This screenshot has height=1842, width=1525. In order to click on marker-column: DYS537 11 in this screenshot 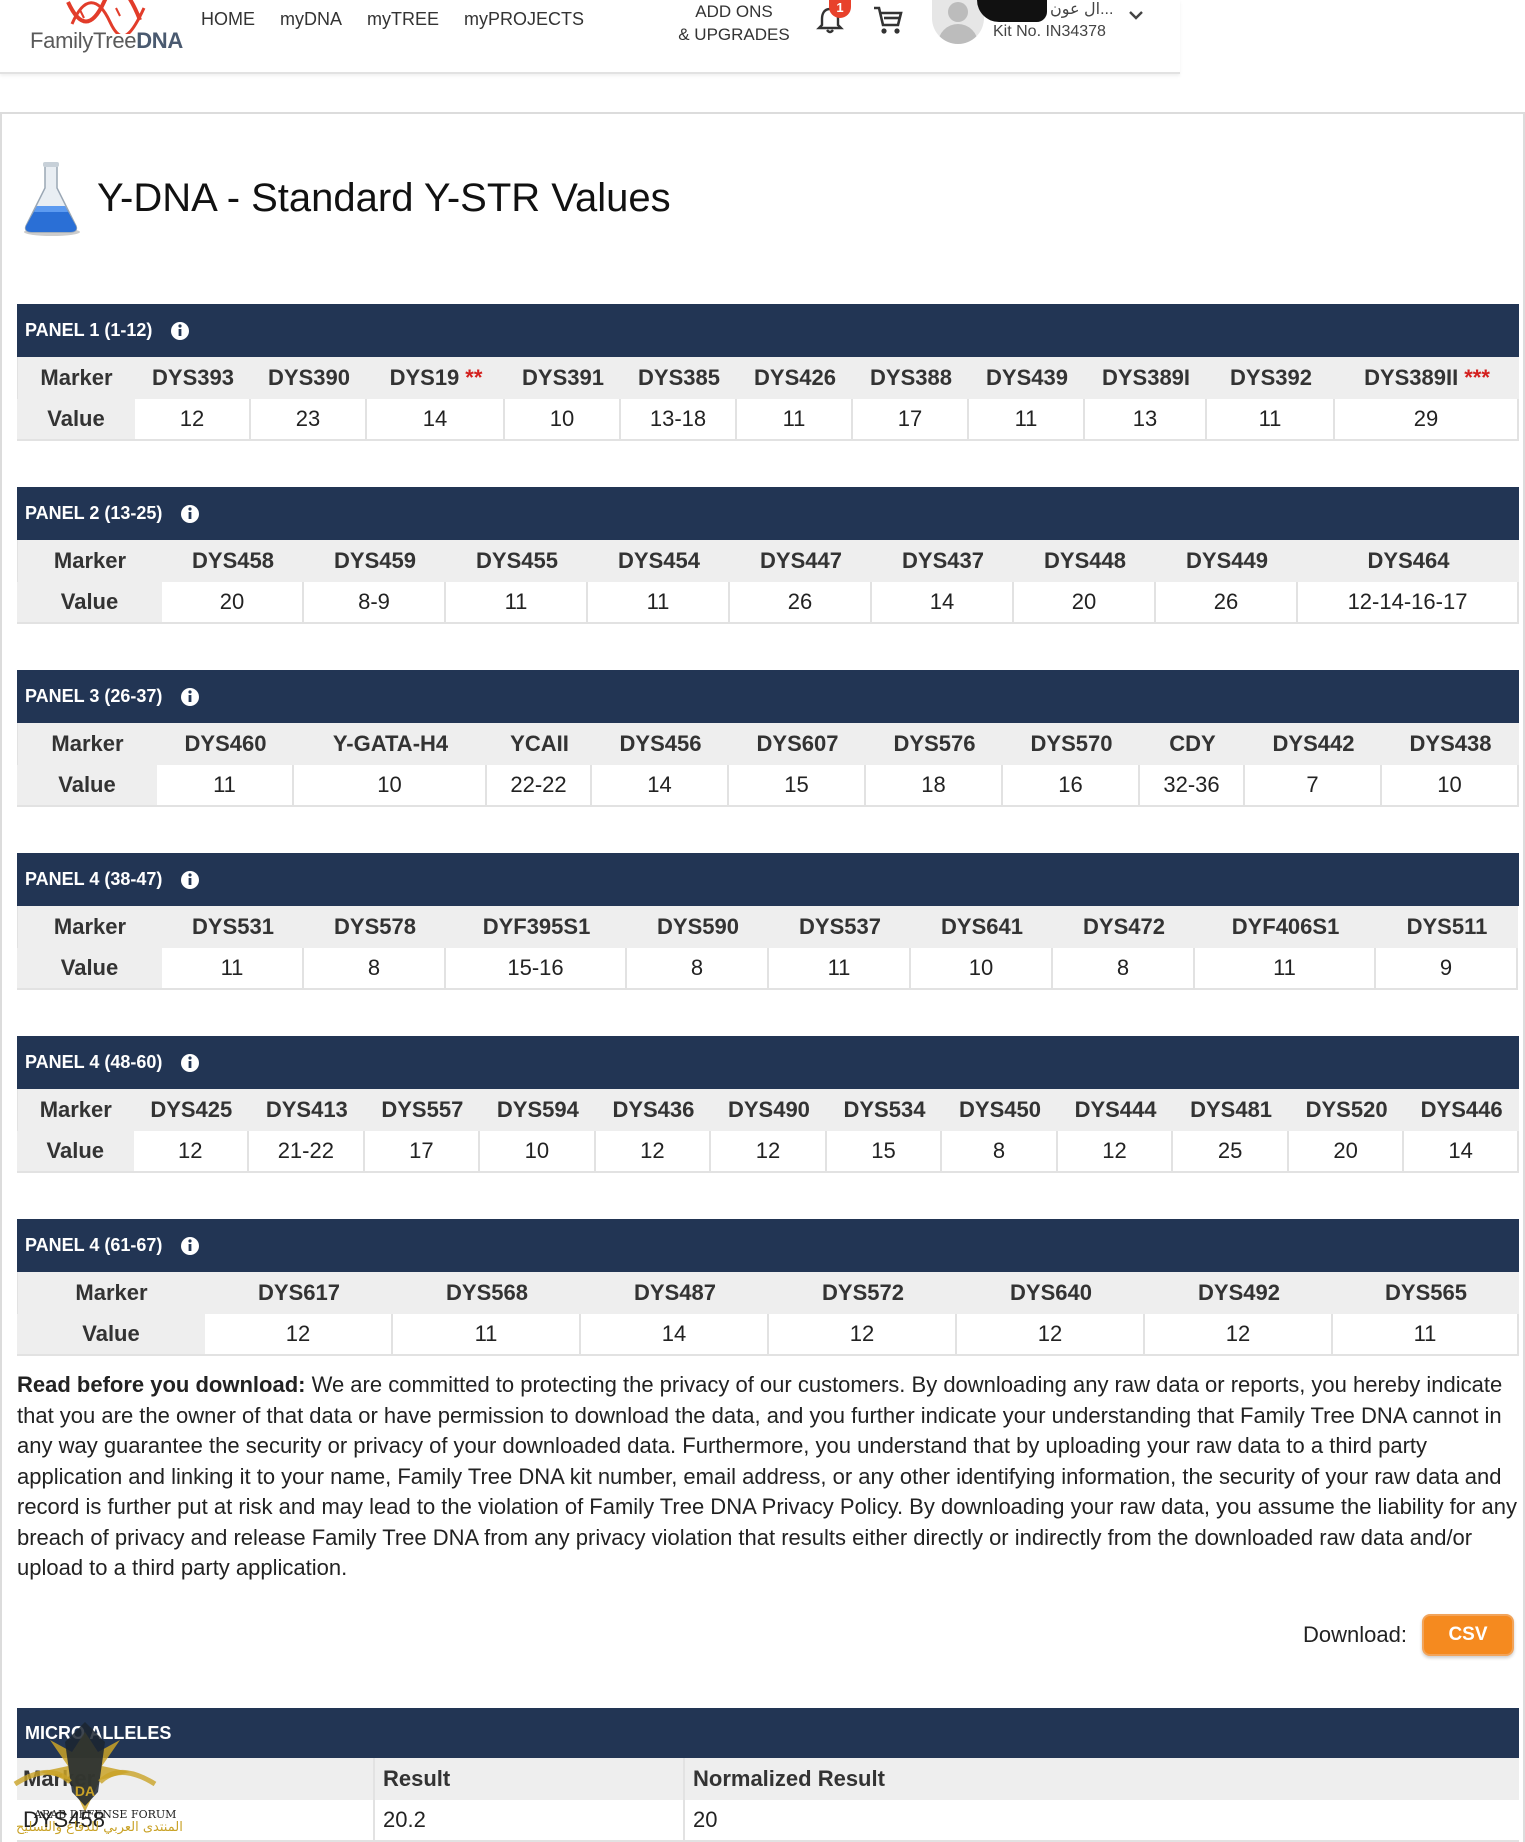, I will do `click(840, 948)`.